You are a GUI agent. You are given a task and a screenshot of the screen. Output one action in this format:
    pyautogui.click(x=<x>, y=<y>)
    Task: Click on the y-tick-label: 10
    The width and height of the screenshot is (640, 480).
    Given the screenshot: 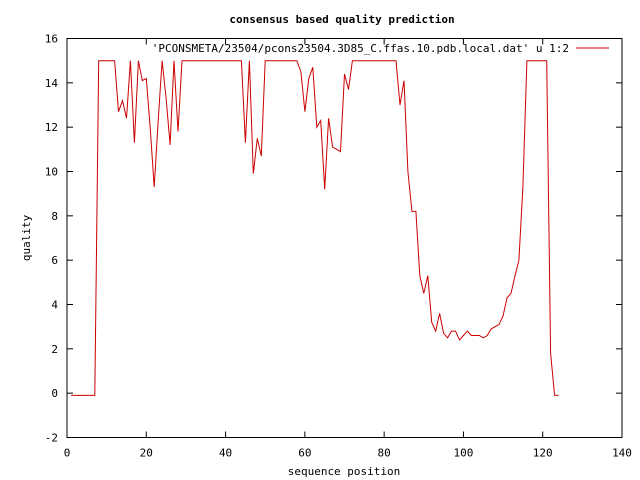 What is the action you would take?
    pyautogui.click(x=51, y=172)
    